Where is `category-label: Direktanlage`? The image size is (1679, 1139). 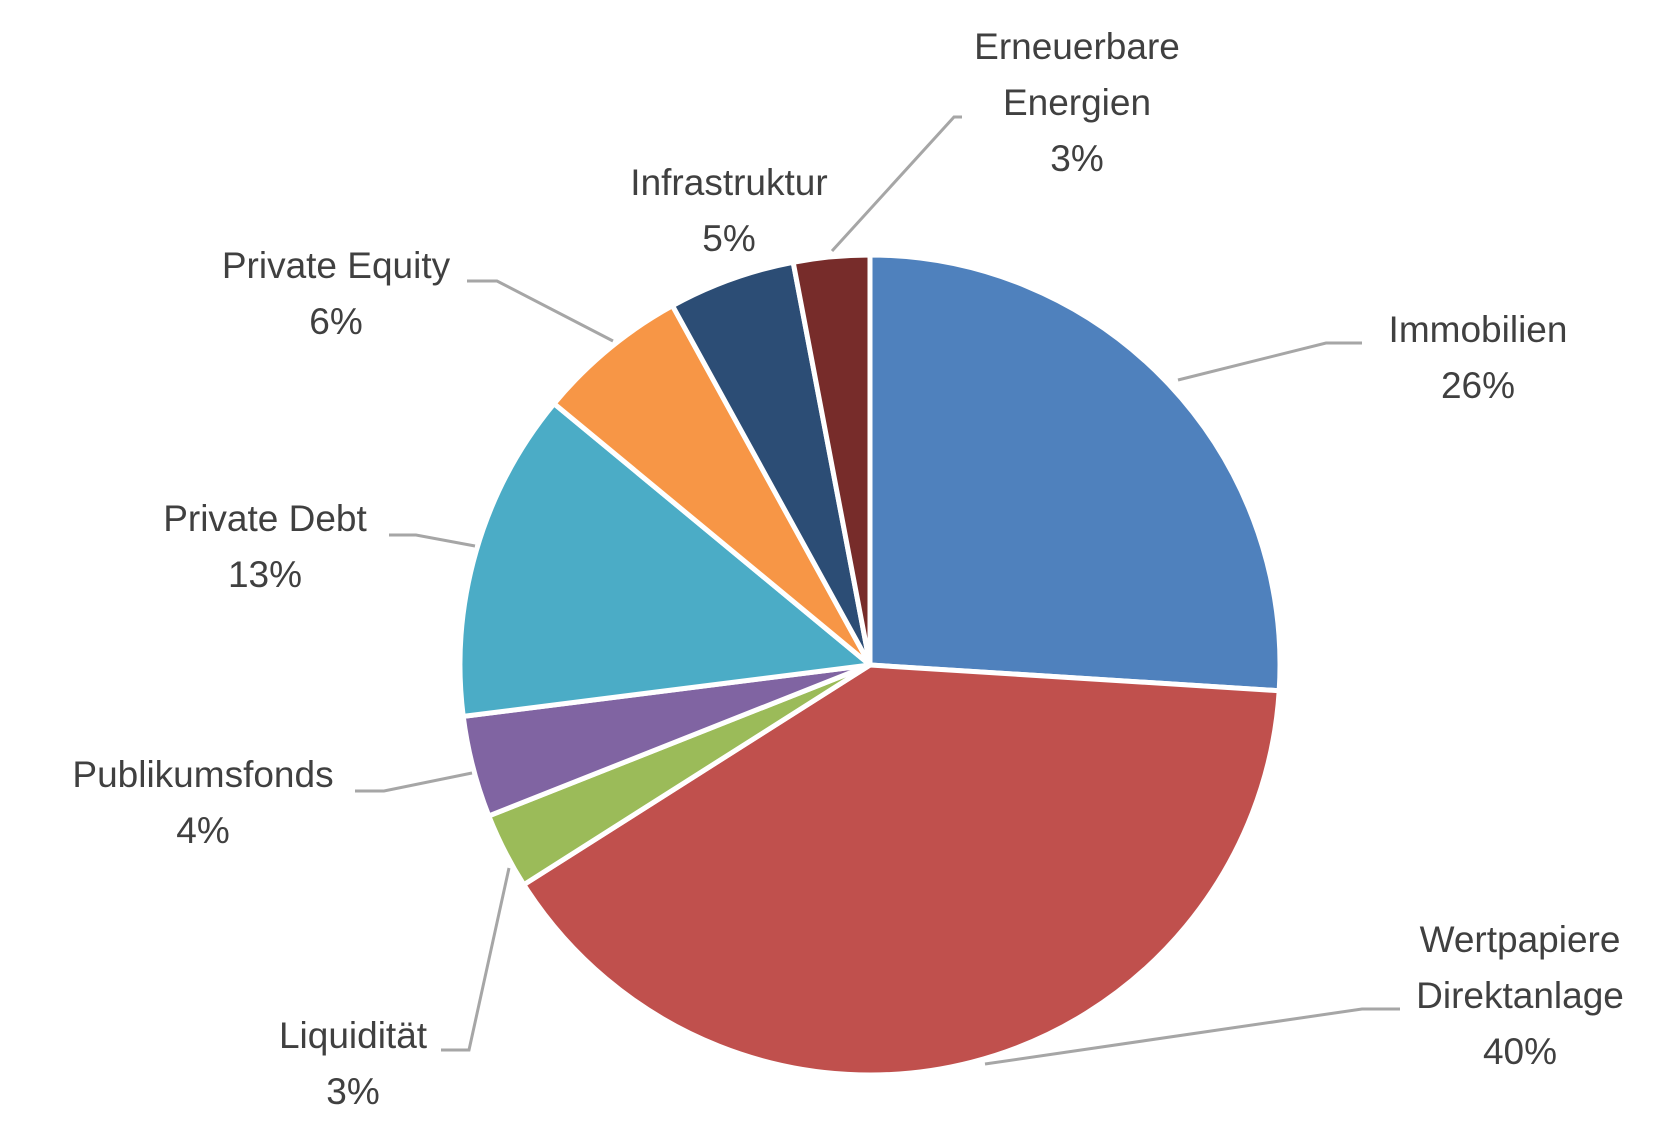 category-label: Direktanlage is located at coordinates (1520, 995).